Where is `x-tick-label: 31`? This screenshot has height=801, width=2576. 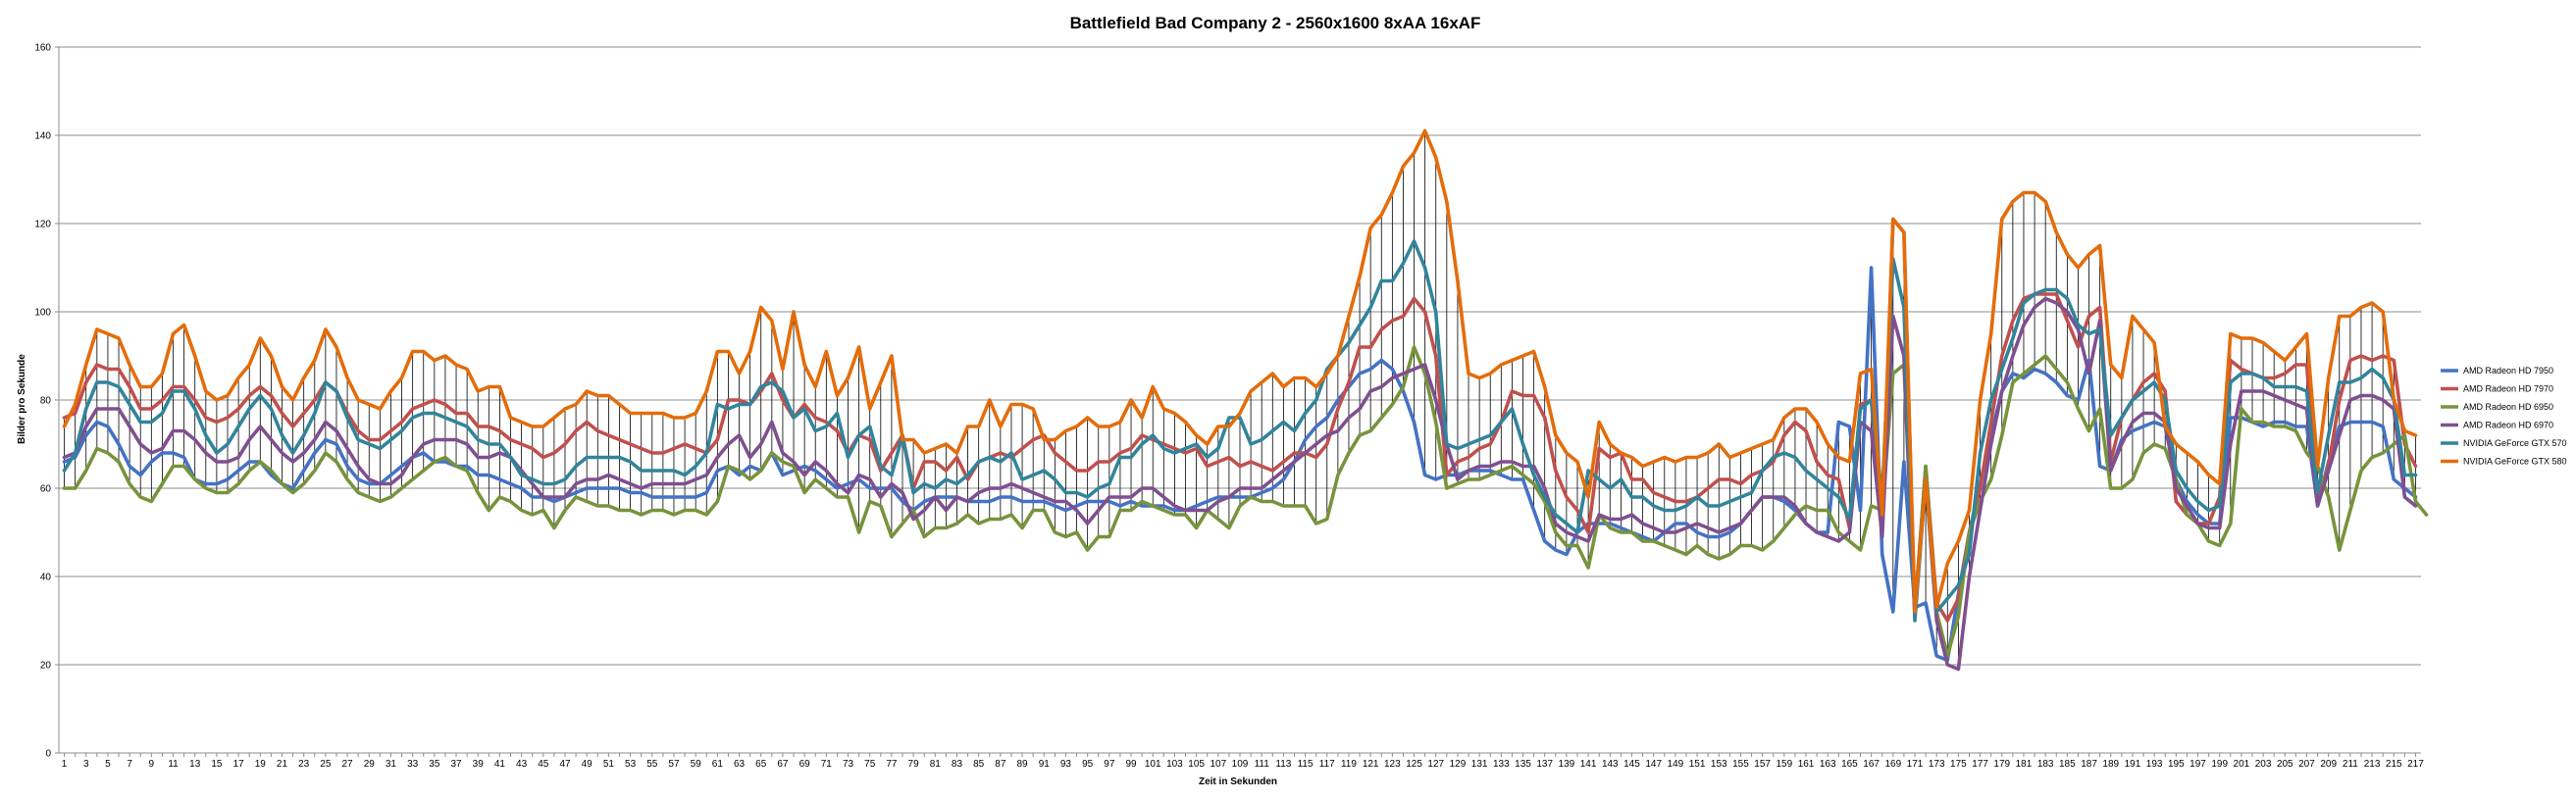 x-tick-label: 31 is located at coordinates (391, 764).